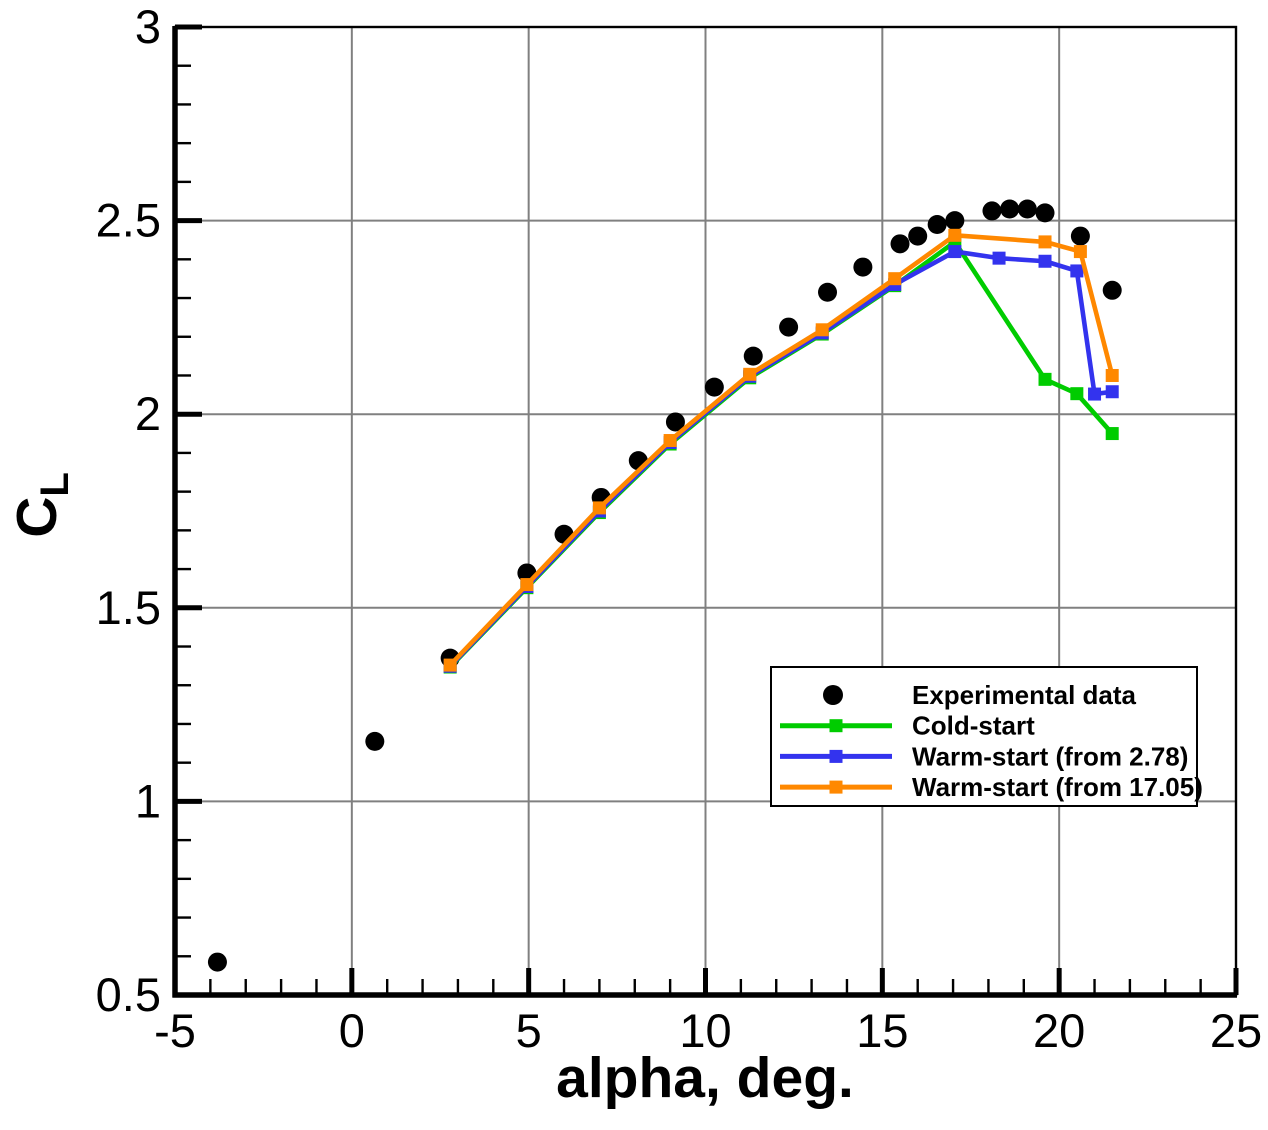 This screenshot has height=1130, width=1268. Describe the element at coordinates (148, 413) in the screenshot. I see `y-tick-label: 2` at that location.